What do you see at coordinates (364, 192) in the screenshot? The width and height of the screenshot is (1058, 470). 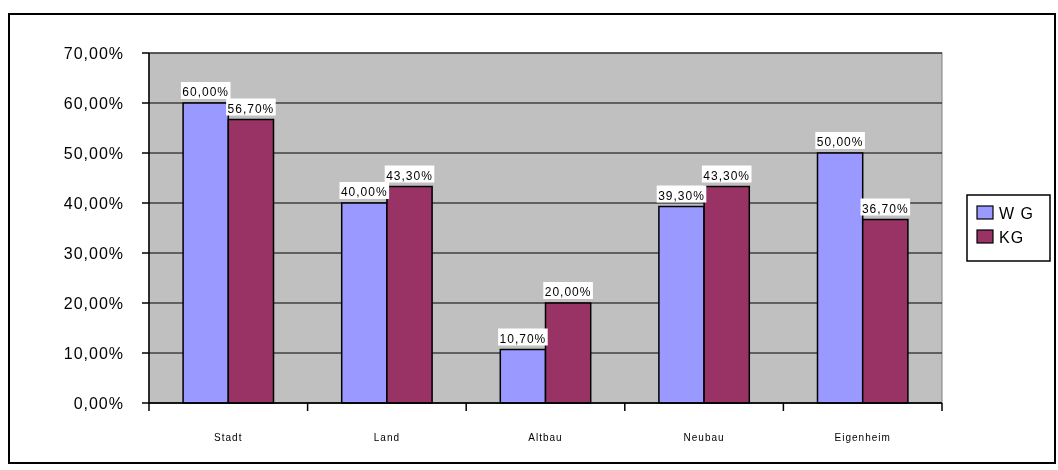 I see `data-label: 40,00%` at bounding box center [364, 192].